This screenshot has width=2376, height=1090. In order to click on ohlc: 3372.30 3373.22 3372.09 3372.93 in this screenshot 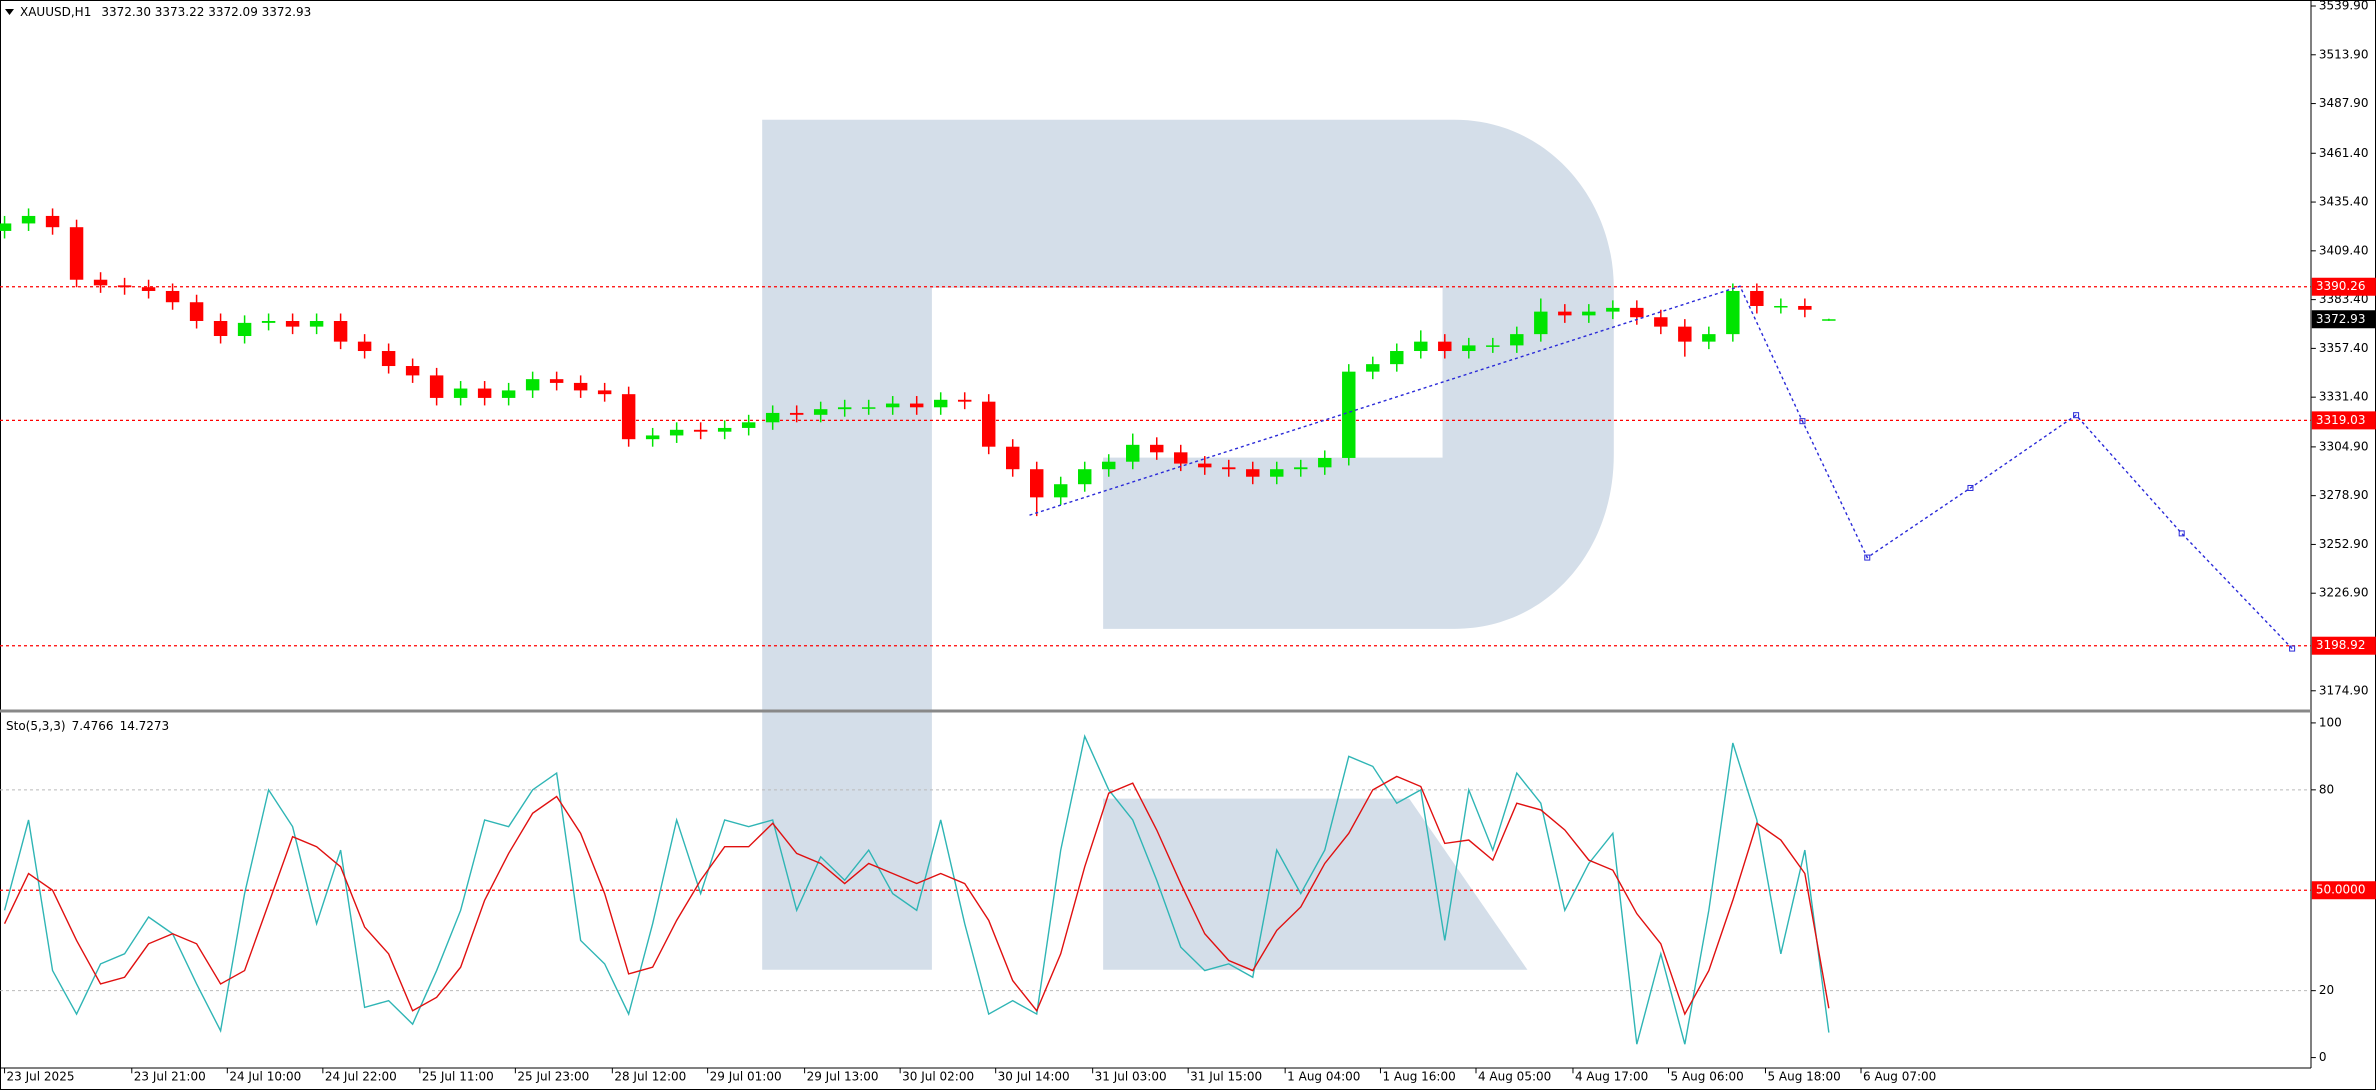, I will do `click(206, 12)`.